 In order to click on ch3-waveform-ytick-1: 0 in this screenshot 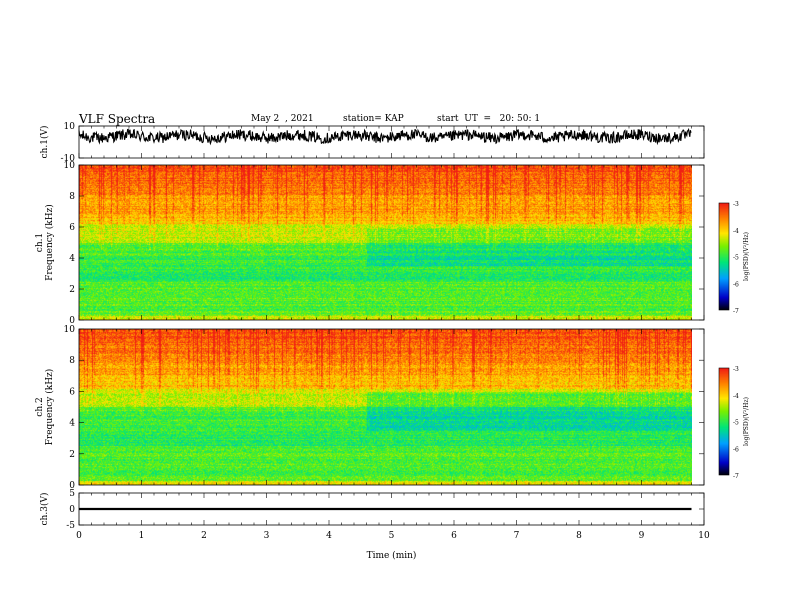, I will do `click(72, 510)`.